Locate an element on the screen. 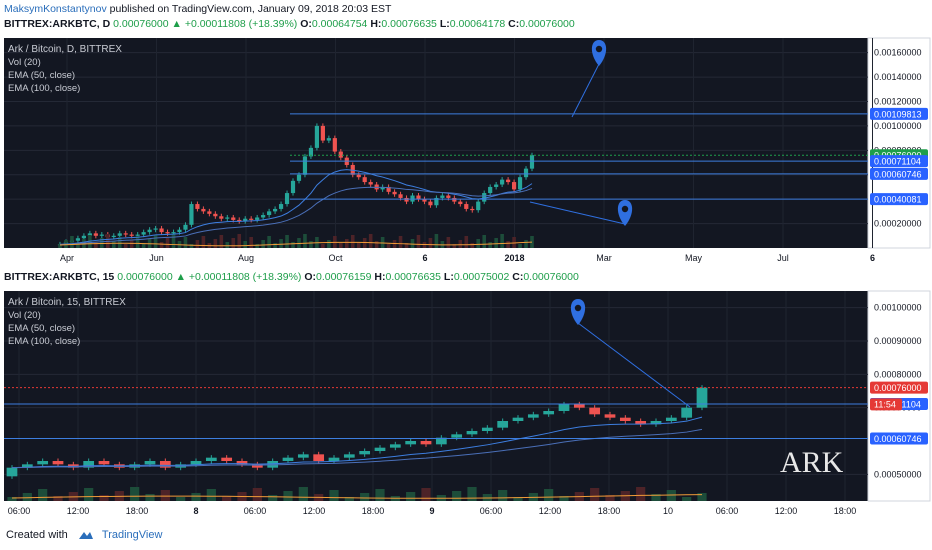 The image size is (932, 550). price-badge-label: 0.00076000 is located at coordinates (898, 388).